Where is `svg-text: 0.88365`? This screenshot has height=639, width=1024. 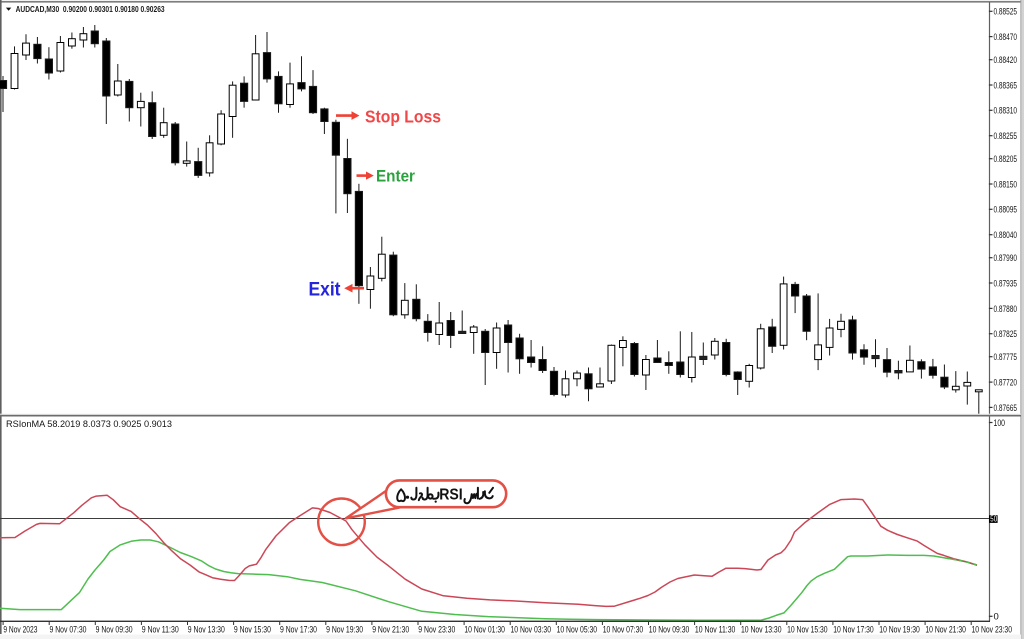 svg-text: 0.88365 is located at coordinates (1006, 85).